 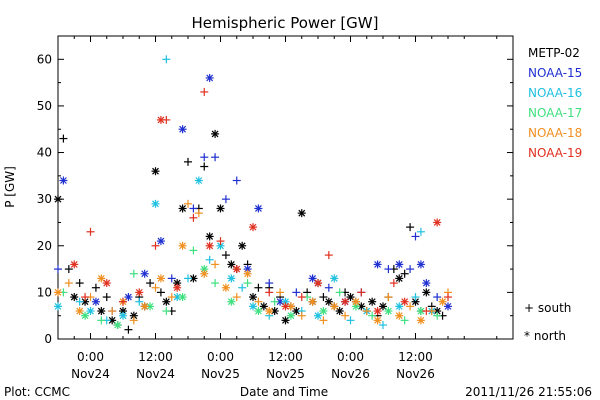 What do you see at coordinates (528, 392) in the screenshot?
I see `timestamp: 2011/11/26 21:55:06` at bounding box center [528, 392].